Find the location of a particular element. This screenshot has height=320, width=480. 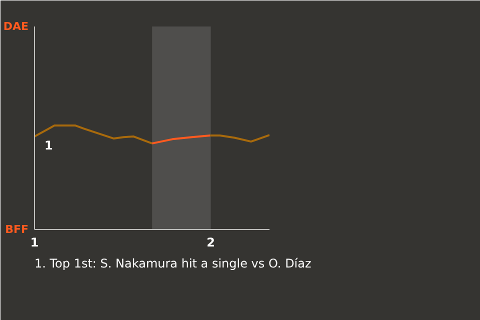

text: BFF is located at coordinates (17, 229).